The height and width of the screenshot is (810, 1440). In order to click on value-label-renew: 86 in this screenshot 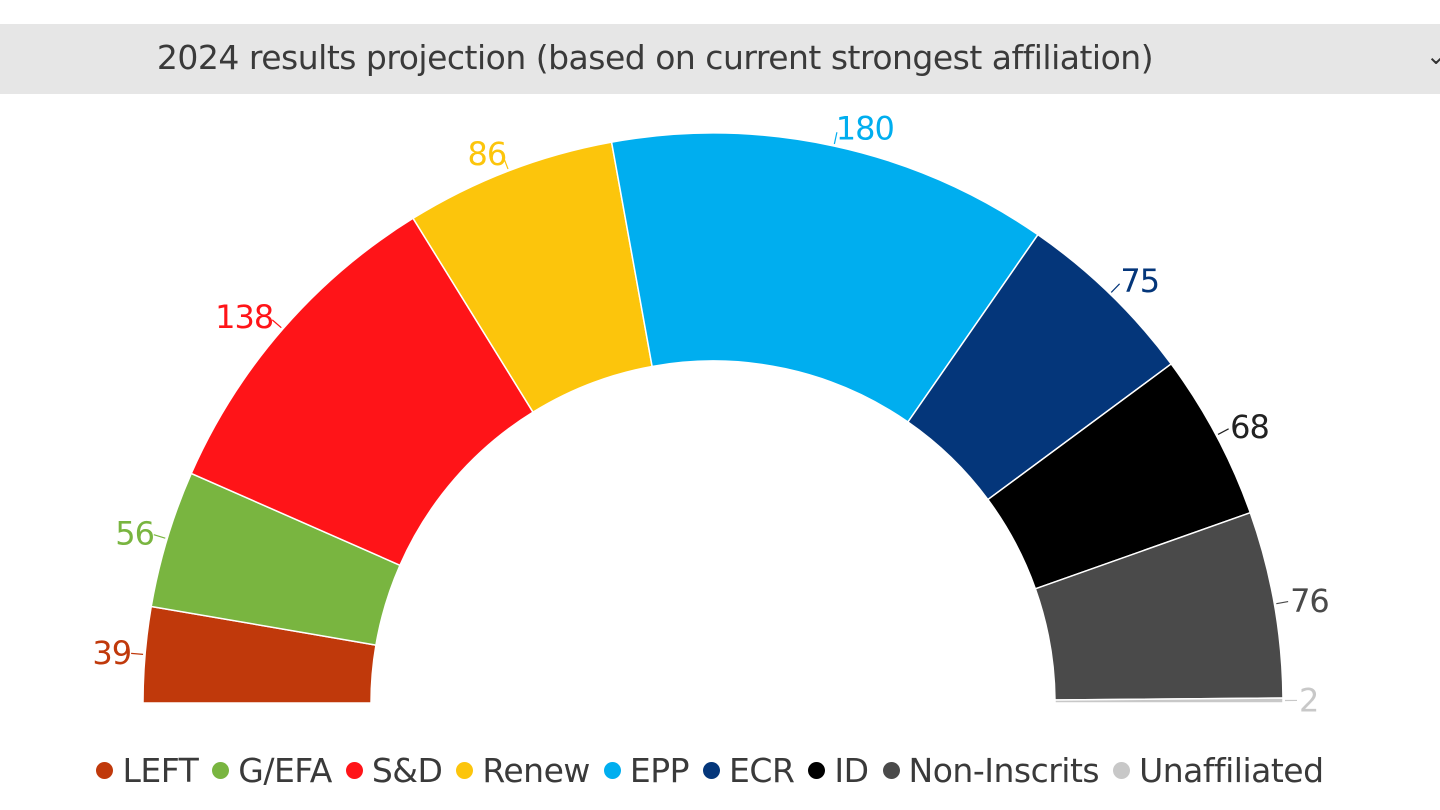, I will do `click(487, 154)`.